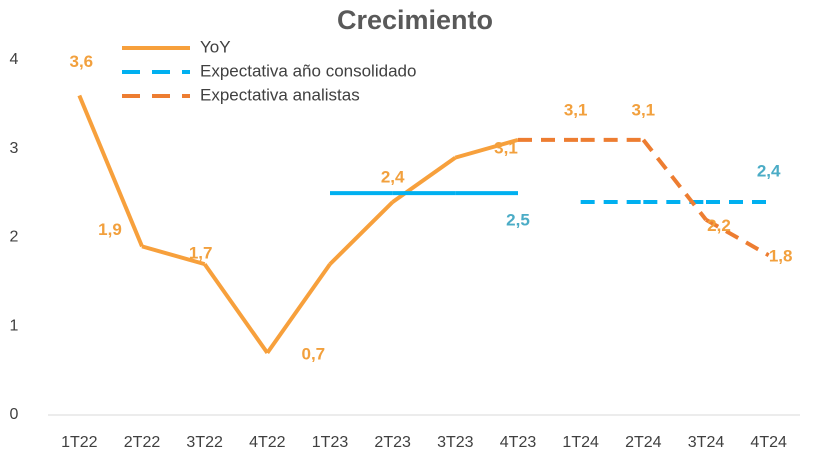 This screenshot has height=465, width=833. What do you see at coordinates (314, 353) in the screenshot?
I see `data-label: 0,7` at bounding box center [314, 353].